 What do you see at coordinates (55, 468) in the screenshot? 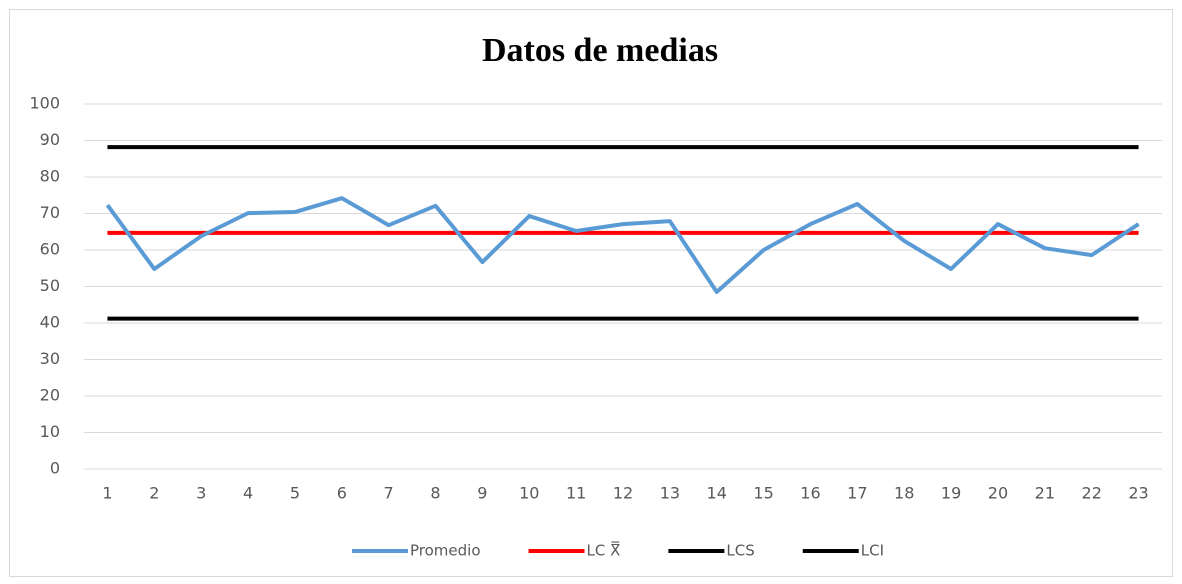
I see `y-tick-label: 0` at bounding box center [55, 468].